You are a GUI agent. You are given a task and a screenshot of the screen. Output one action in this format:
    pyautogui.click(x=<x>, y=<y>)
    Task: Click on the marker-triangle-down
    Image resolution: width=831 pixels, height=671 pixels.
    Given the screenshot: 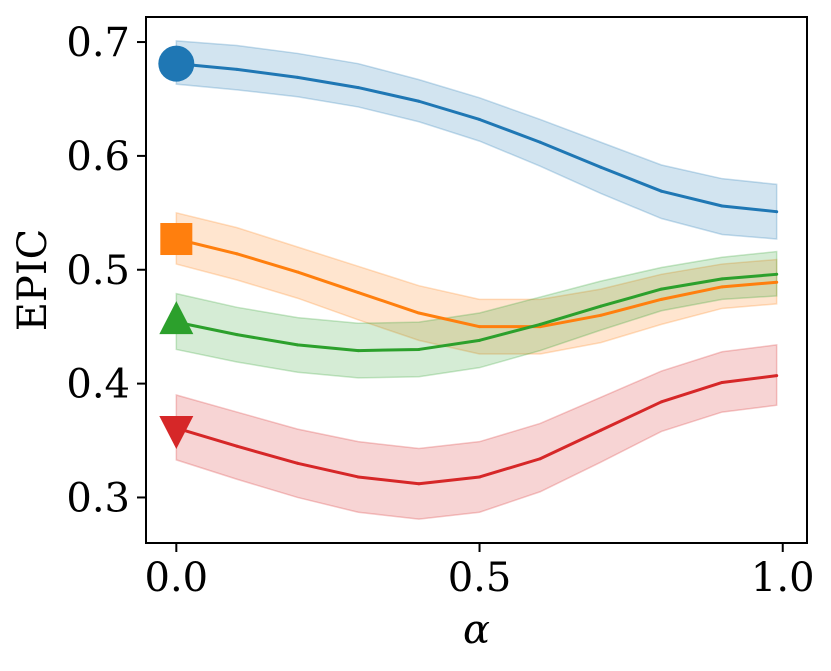 What is the action you would take?
    pyautogui.click(x=176, y=433)
    